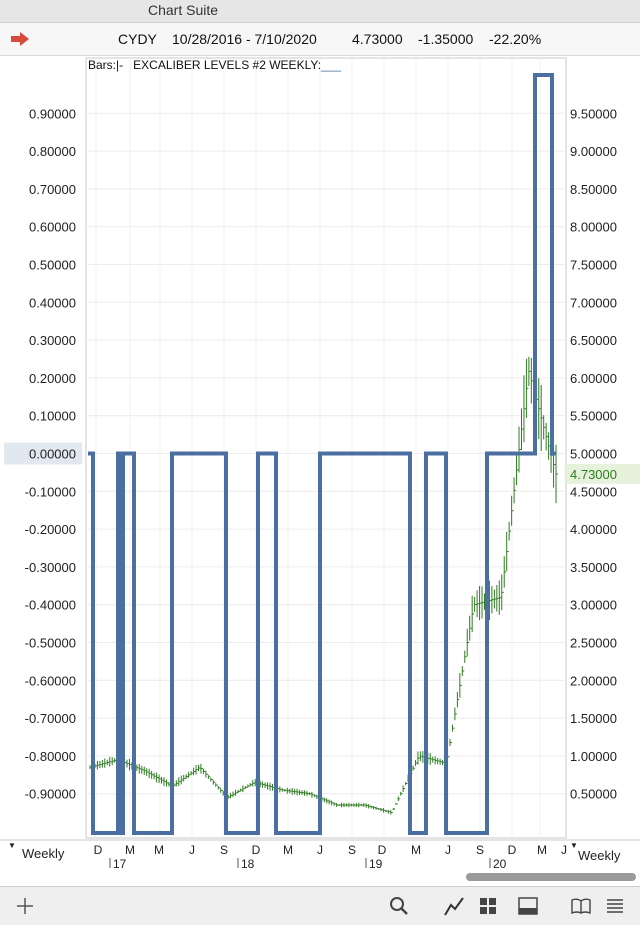 The image size is (640, 925). Describe the element at coordinates (454, 906) in the screenshot. I see `line-chart-icon` at that location.